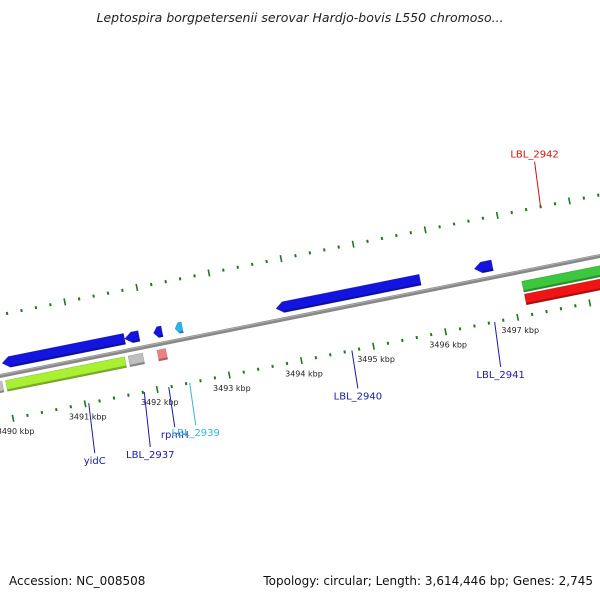 The image size is (600, 600). I want to click on gene-feature-g12, so click(560, 278).